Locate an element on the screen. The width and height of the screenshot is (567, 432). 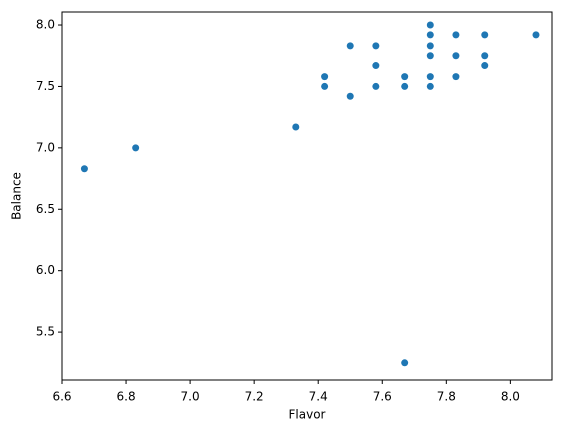
y-tick-label: 6.0 is located at coordinates (45, 270).